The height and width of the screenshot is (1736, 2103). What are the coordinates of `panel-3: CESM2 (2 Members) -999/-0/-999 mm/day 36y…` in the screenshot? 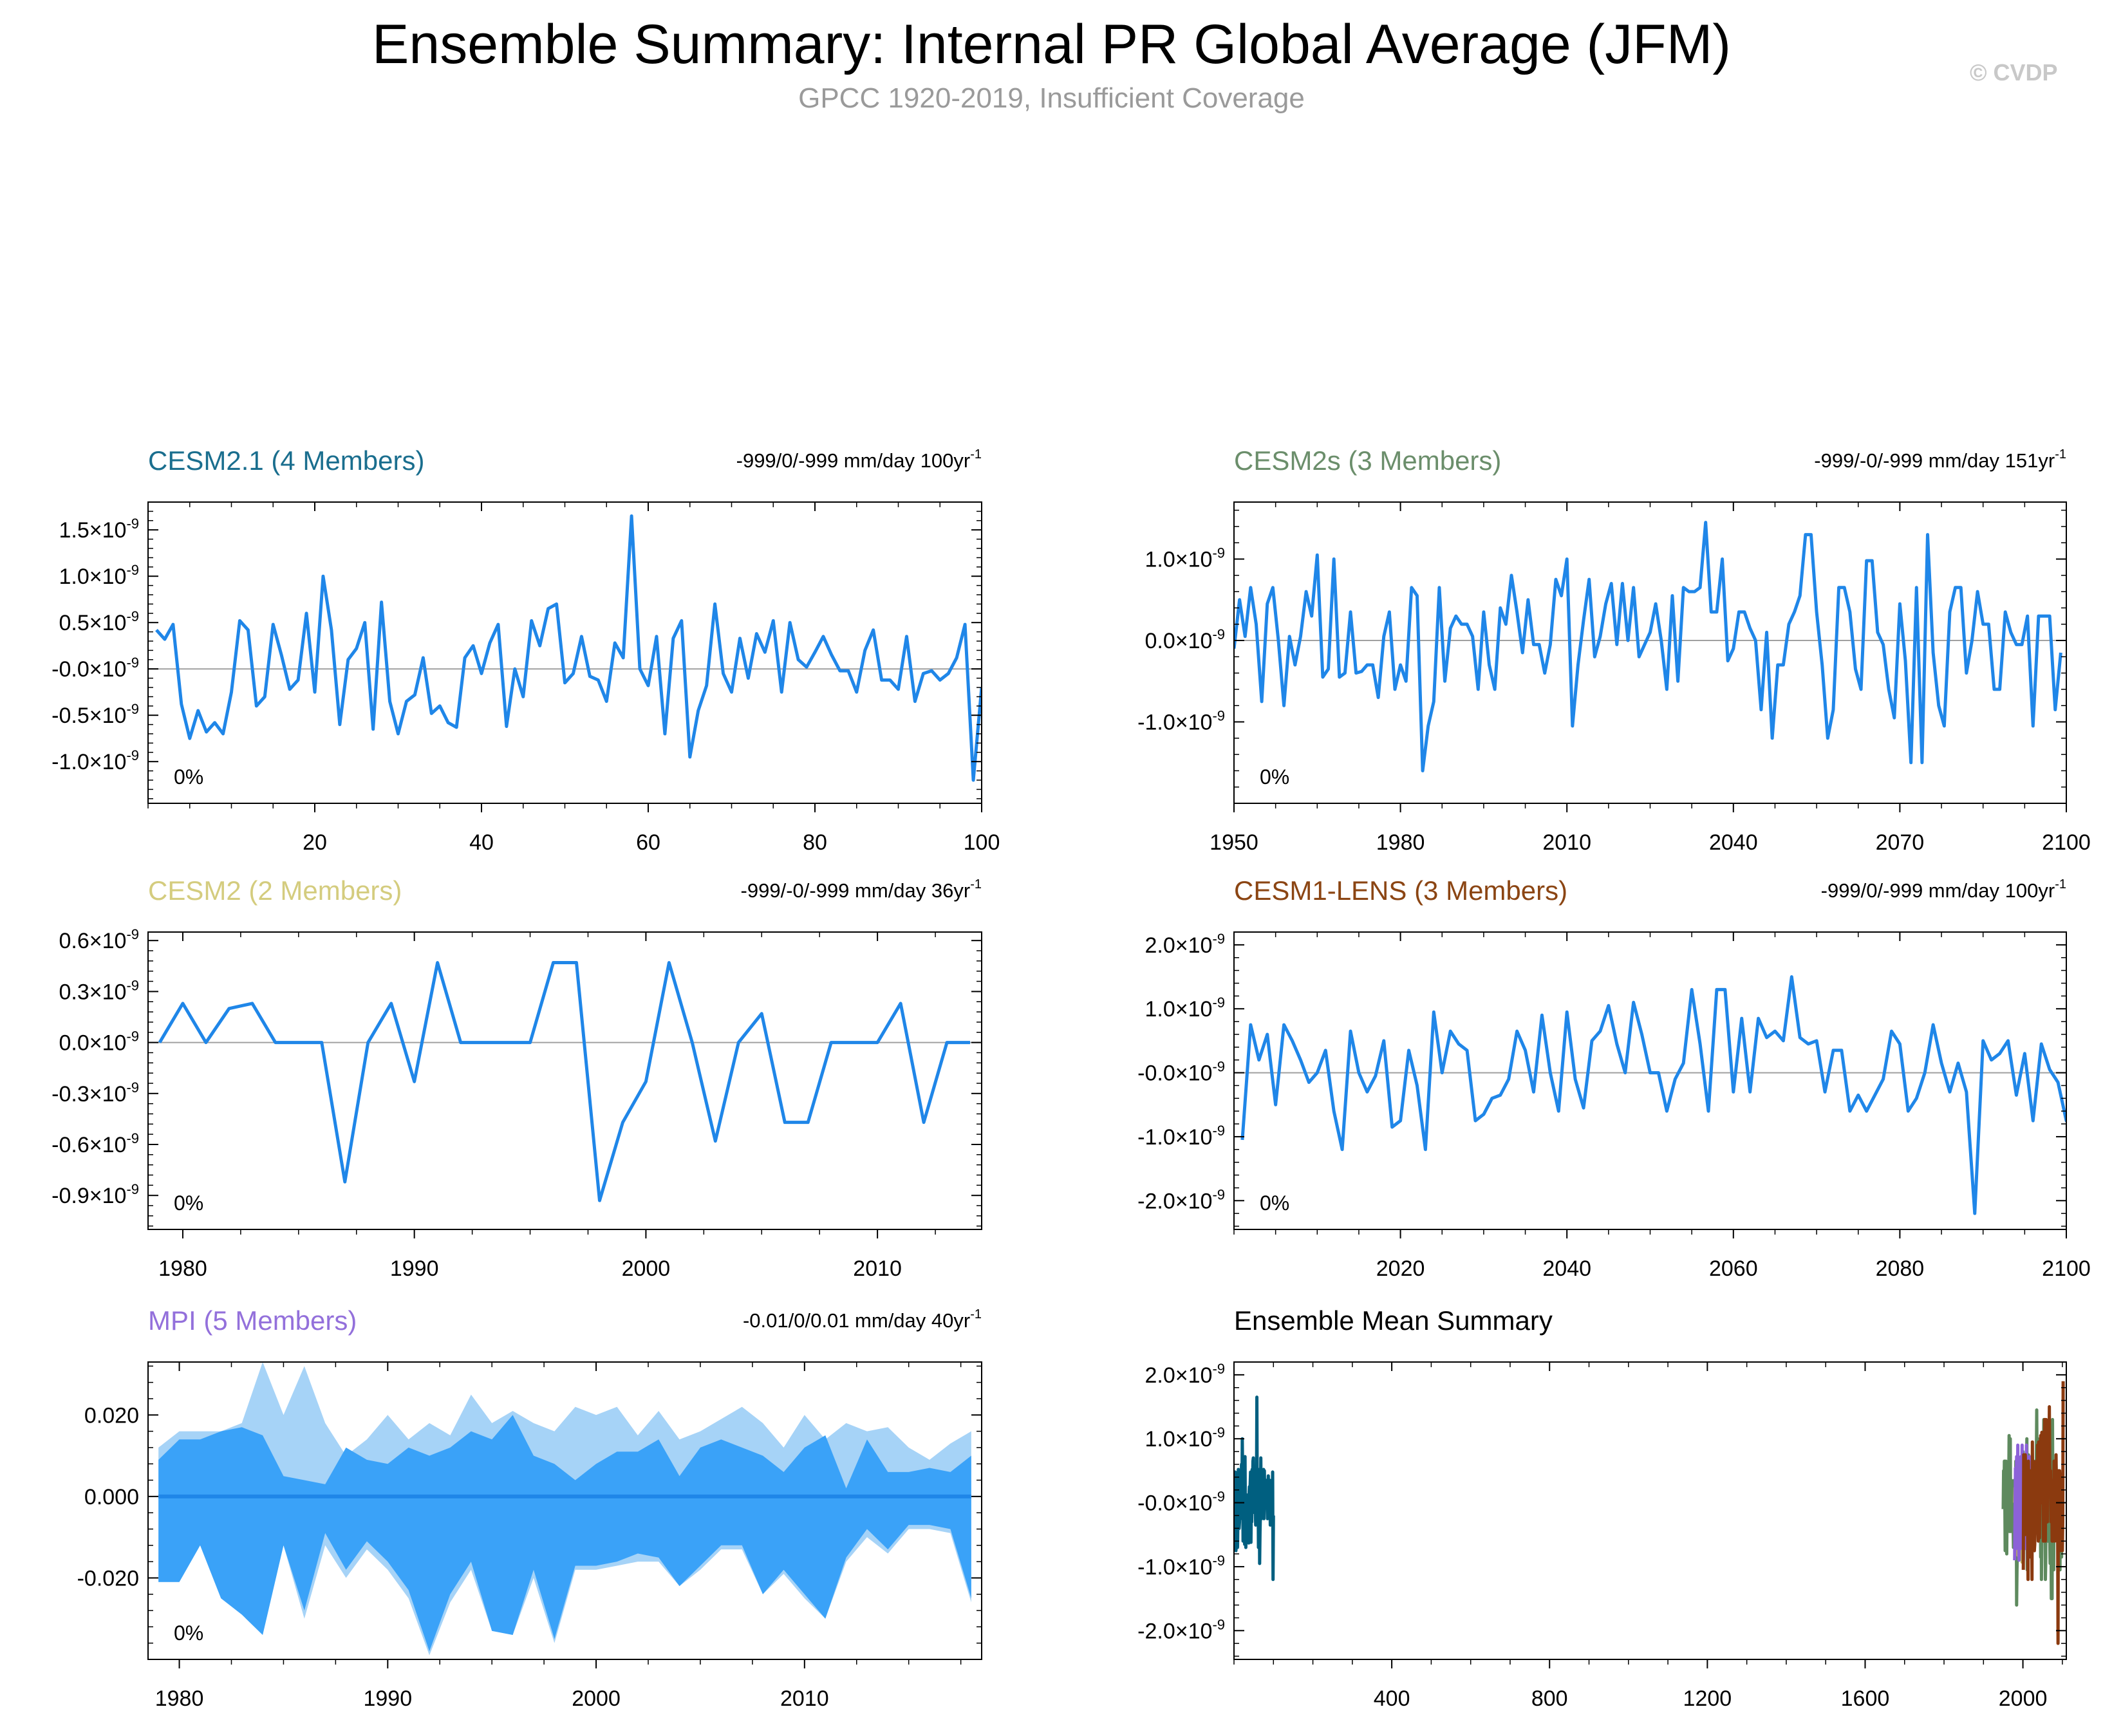 It's located at (516, 1078).